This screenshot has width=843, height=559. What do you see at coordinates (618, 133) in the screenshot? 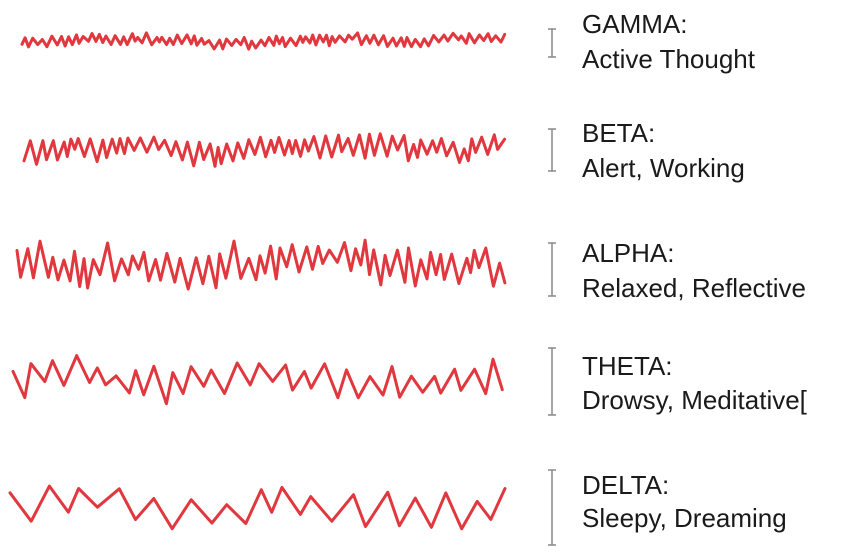
I see `wave-name: BETA:` at bounding box center [618, 133].